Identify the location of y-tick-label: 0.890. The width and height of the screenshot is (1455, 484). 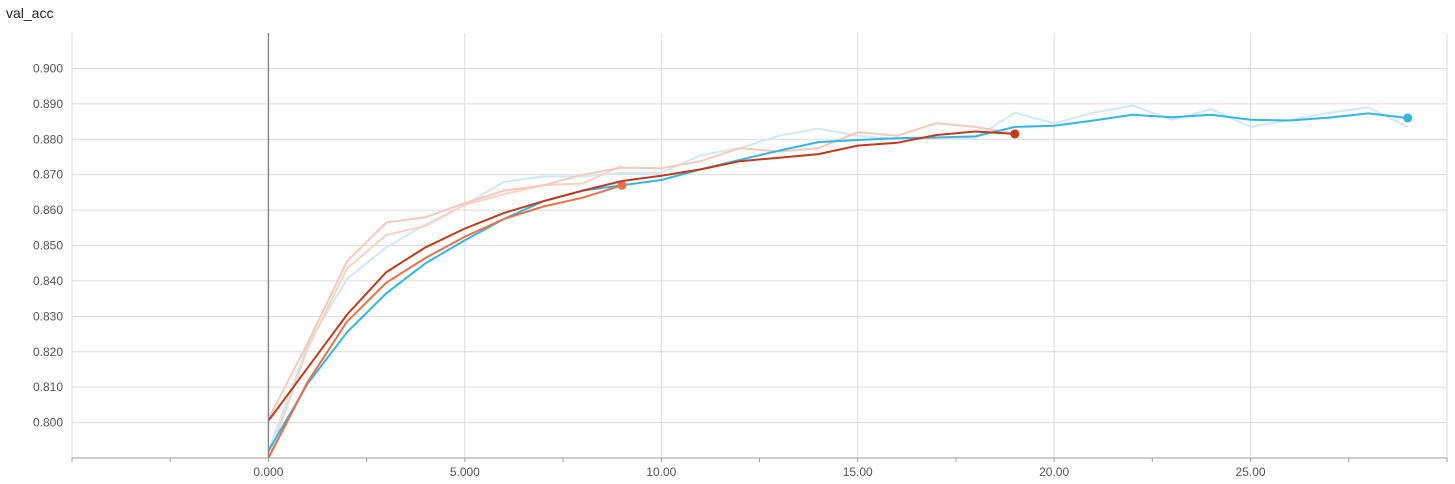
(48, 104).